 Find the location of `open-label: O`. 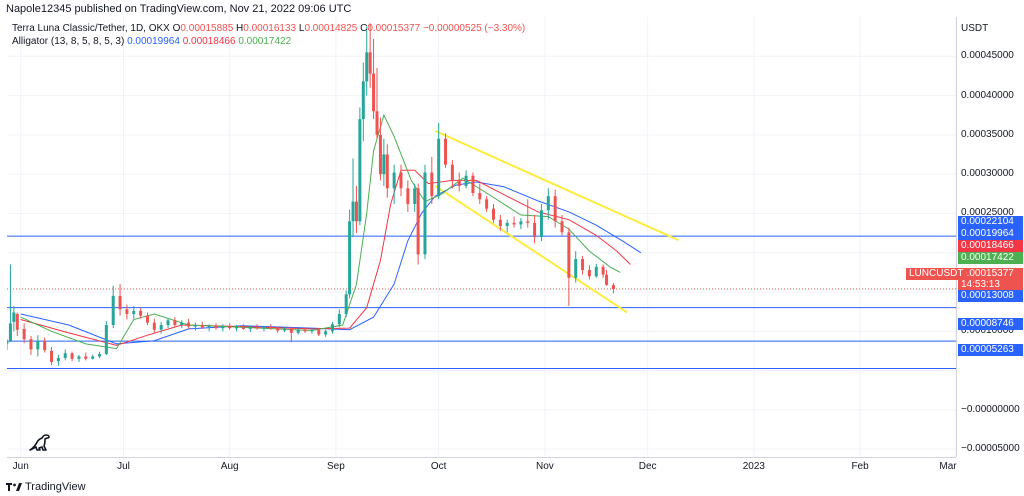

open-label: O is located at coordinates (176, 28).